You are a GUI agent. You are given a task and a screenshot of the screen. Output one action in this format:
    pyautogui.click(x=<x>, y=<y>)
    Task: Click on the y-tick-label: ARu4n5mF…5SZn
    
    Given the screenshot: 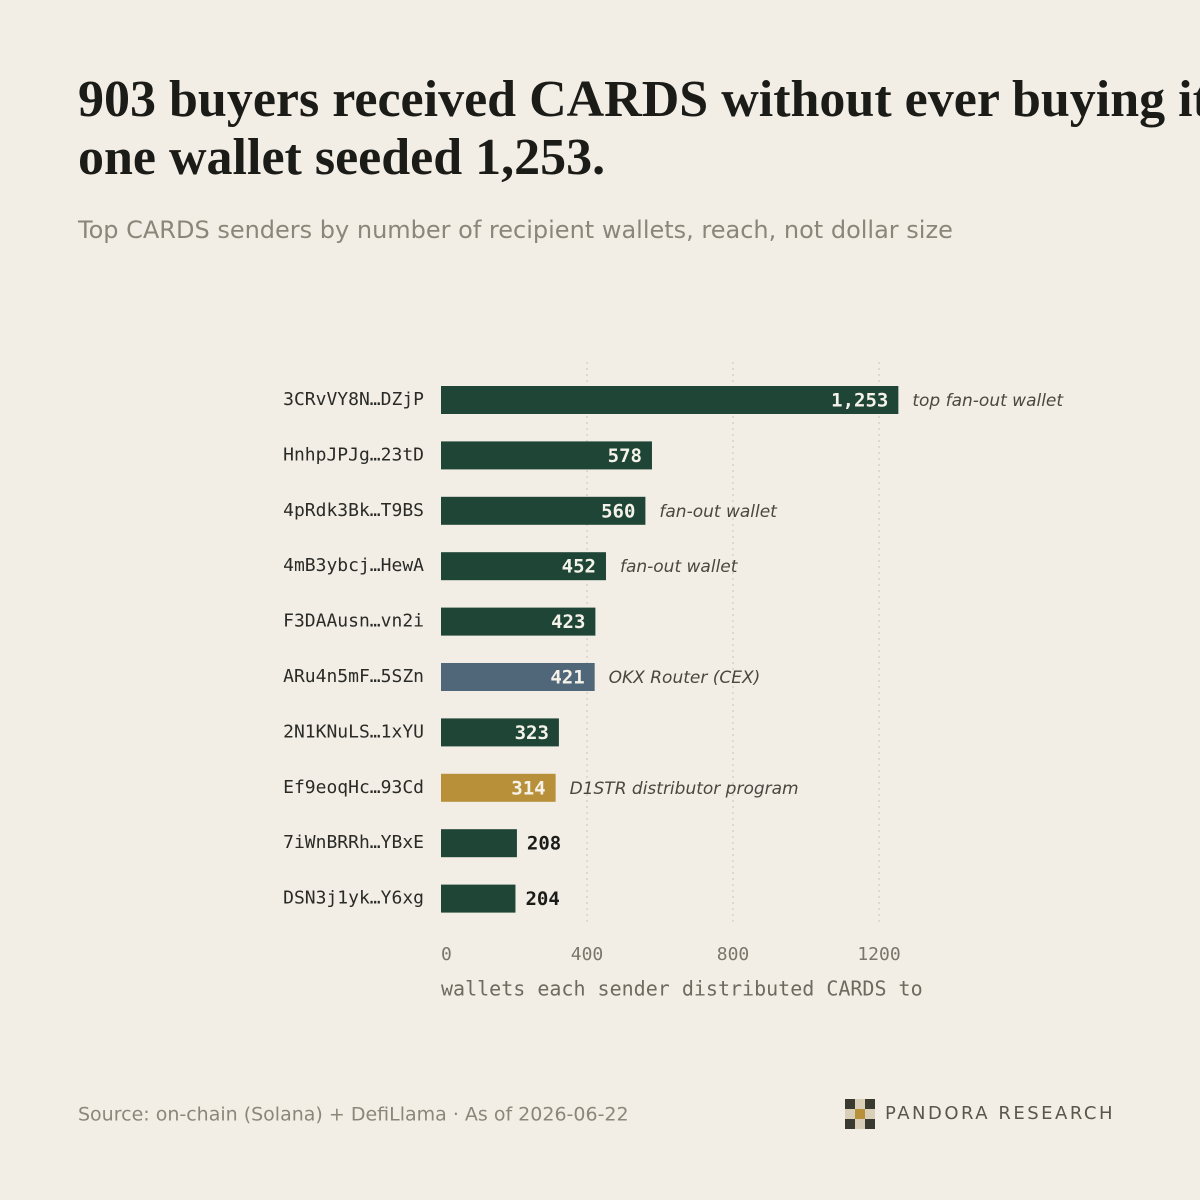 What is the action you would take?
    pyautogui.click(x=353, y=676)
    